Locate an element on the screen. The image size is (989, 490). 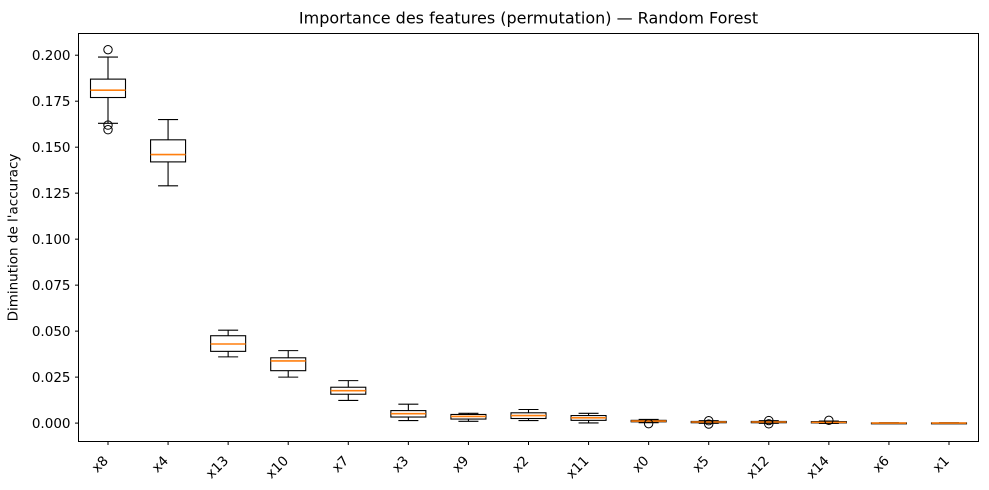
box-x10 is located at coordinates (288, 364).